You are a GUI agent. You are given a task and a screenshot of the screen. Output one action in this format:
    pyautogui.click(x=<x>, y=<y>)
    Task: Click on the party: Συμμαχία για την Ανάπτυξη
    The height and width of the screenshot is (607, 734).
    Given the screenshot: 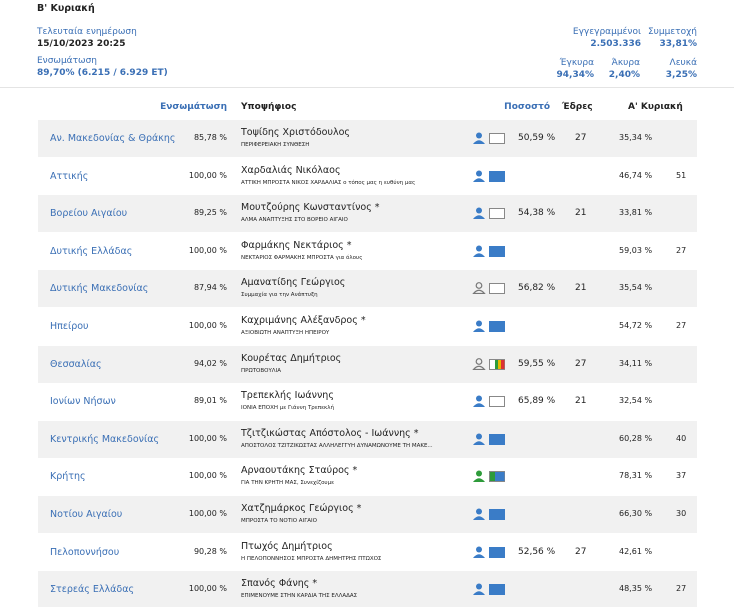 What is the action you would take?
    pyautogui.click(x=279, y=295)
    